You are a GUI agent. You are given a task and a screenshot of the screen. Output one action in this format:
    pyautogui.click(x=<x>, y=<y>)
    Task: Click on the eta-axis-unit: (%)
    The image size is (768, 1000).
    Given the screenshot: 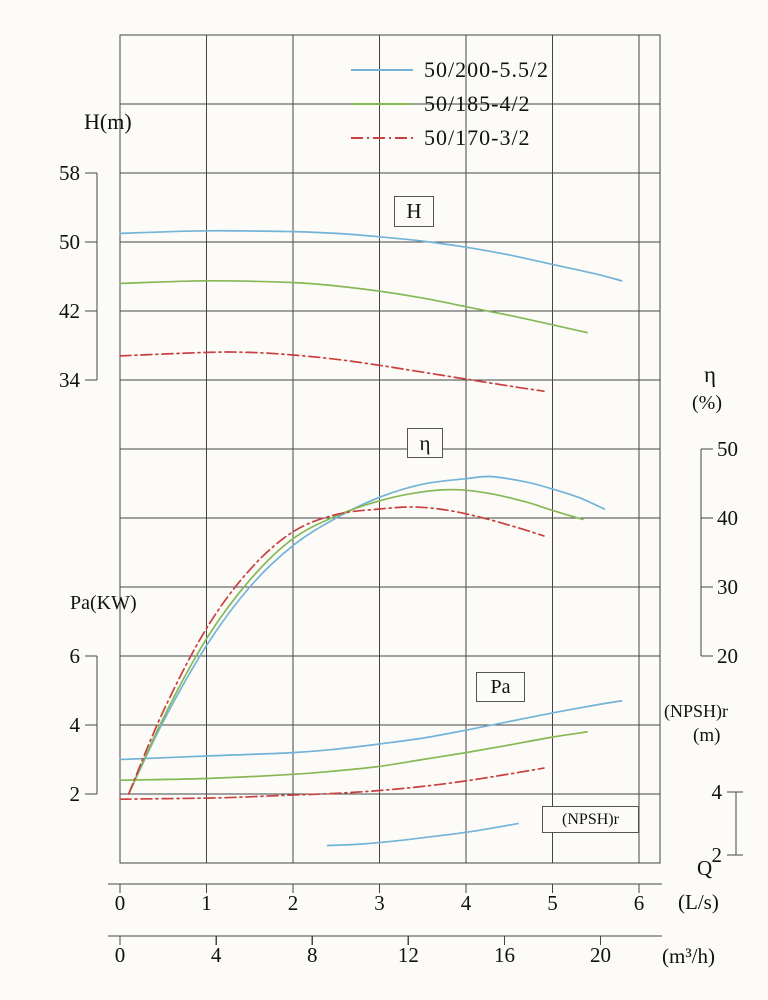 What is the action you would take?
    pyautogui.click(x=707, y=403)
    